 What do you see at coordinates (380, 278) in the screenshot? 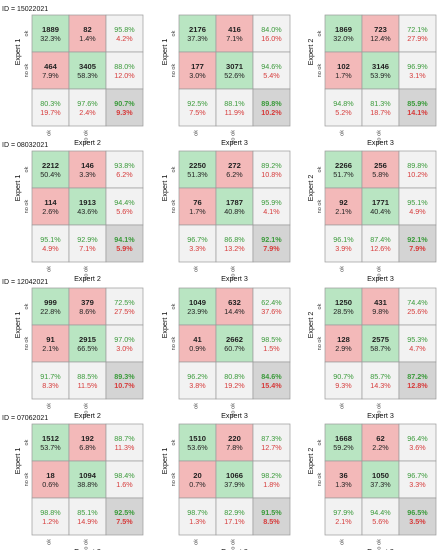
I see `x-axis-label: Expert 3` at bounding box center [380, 278].